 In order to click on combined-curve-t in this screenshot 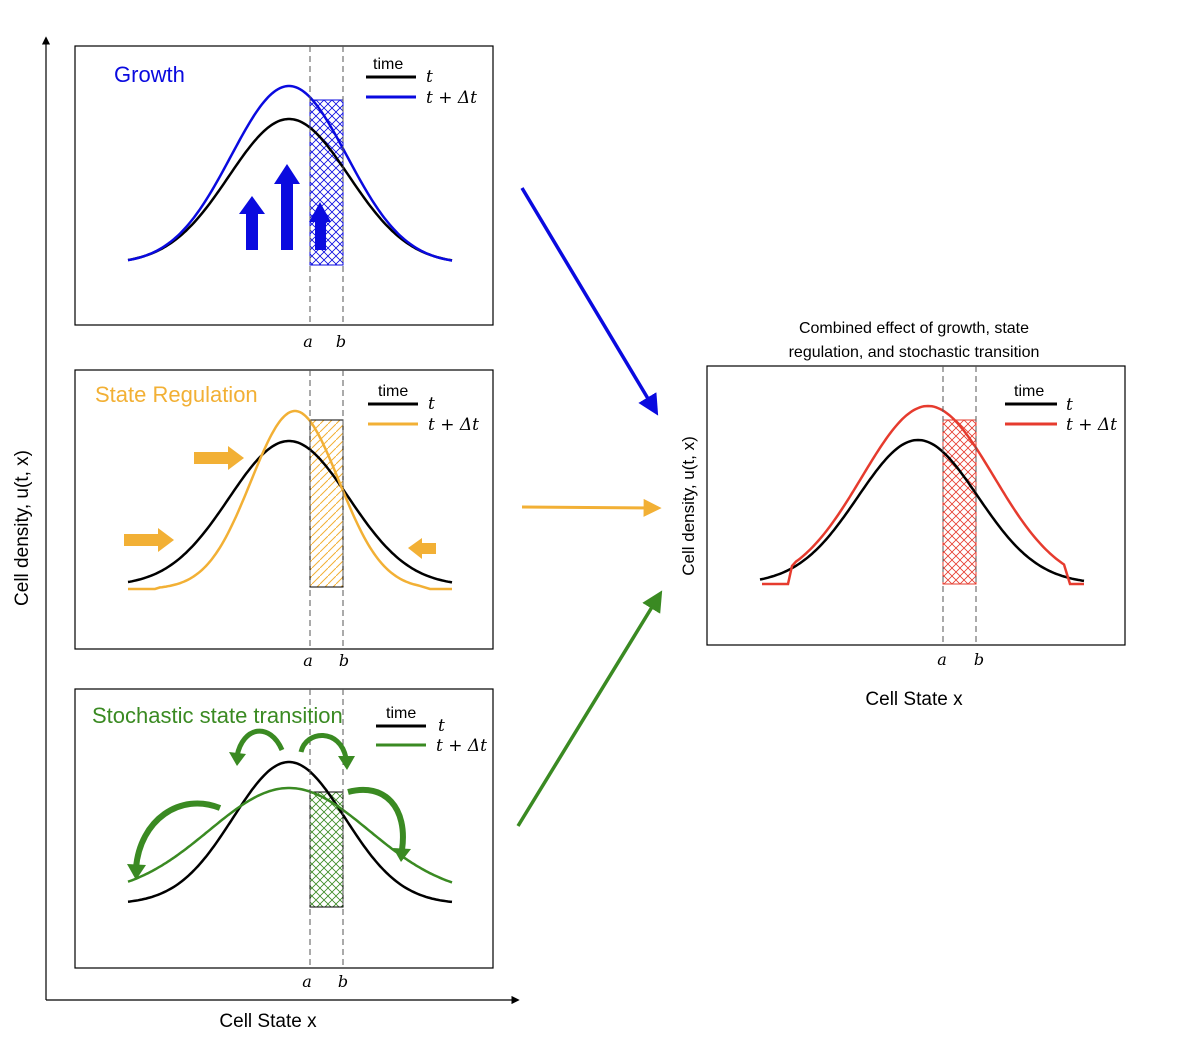, I will do `click(922, 510)`.